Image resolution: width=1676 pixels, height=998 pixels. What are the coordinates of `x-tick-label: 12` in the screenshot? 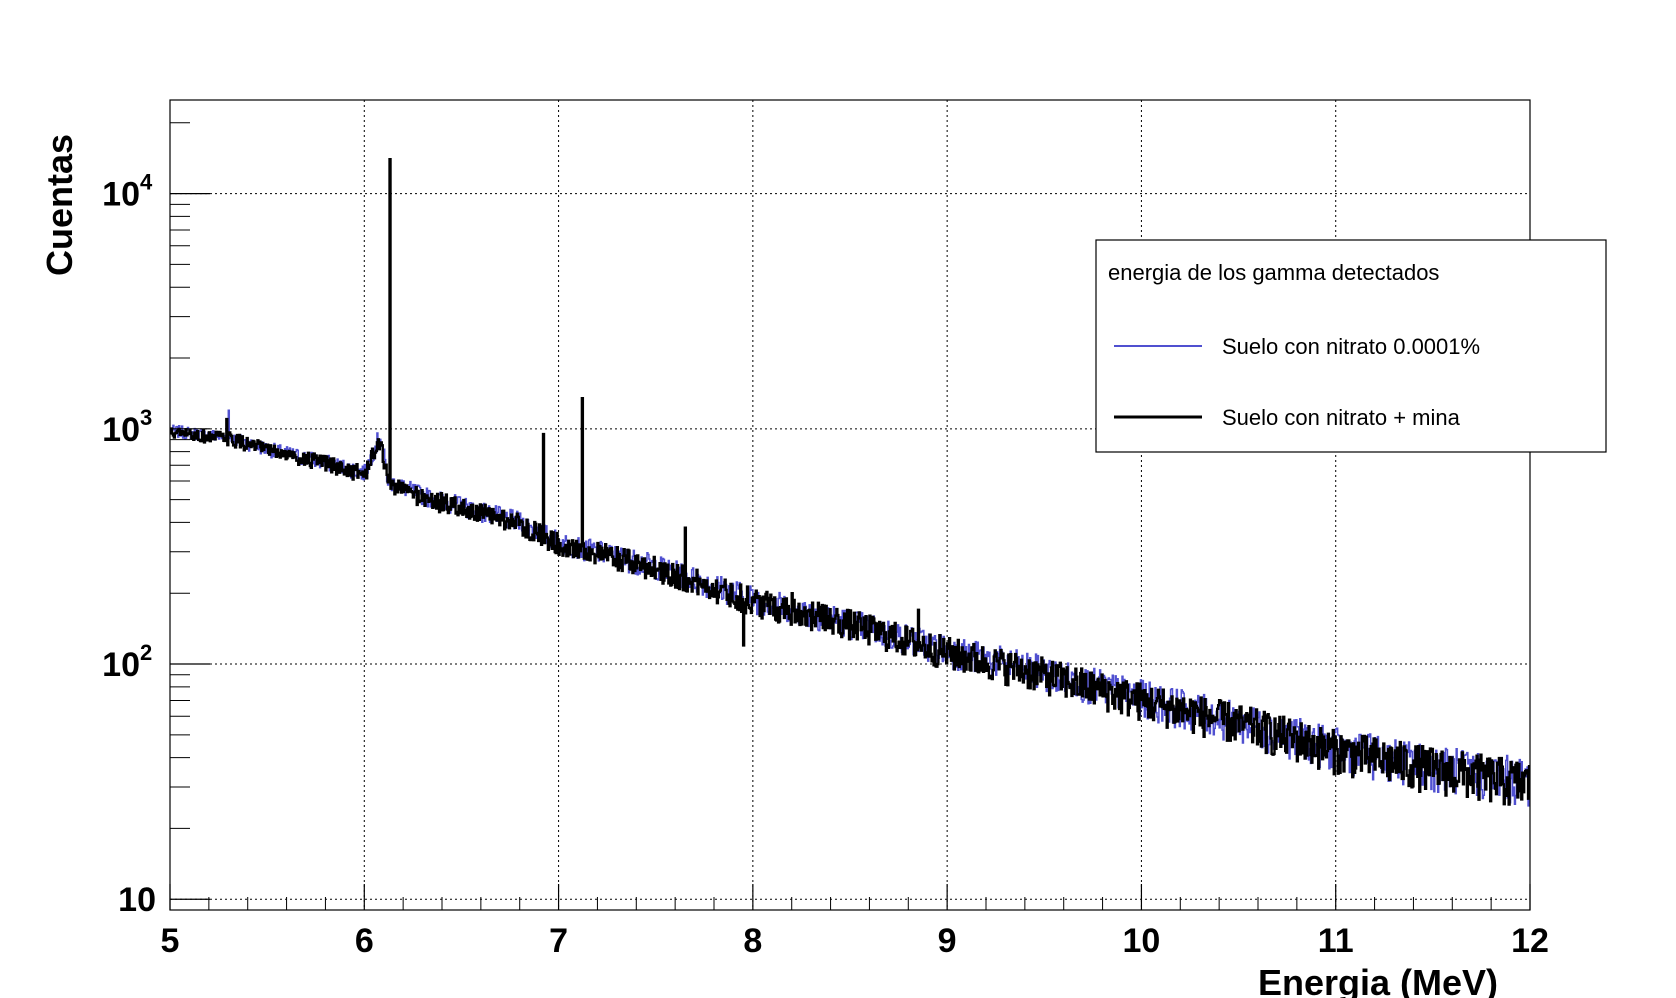 It's located at (1530, 941).